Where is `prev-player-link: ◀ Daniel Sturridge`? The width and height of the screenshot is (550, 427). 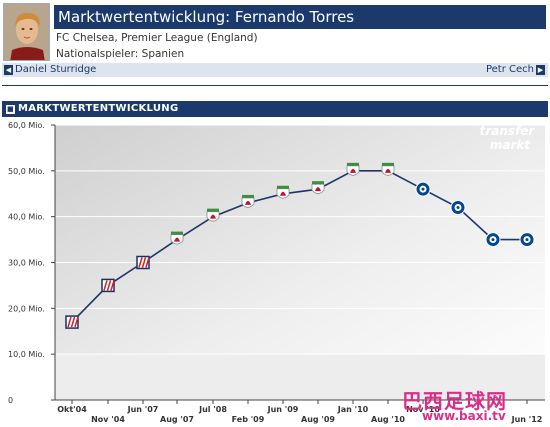 prev-player-link: ◀ Daniel Sturridge is located at coordinates (50, 70).